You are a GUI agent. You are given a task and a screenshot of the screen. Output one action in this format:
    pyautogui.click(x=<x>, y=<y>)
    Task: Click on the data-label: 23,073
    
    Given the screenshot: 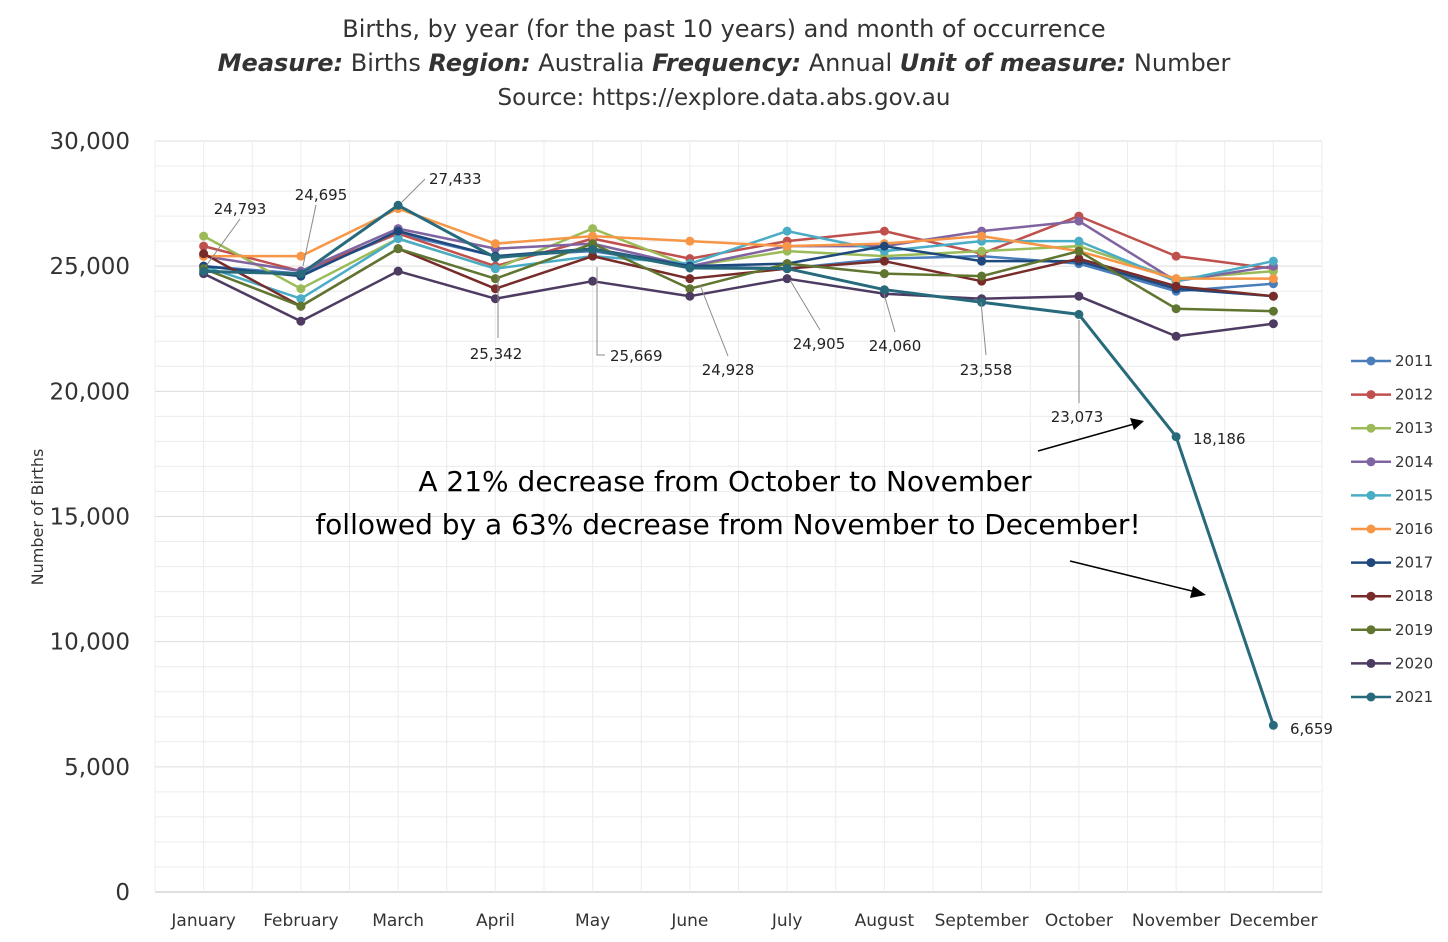 What is the action you would take?
    pyautogui.click(x=1077, y=417)
    